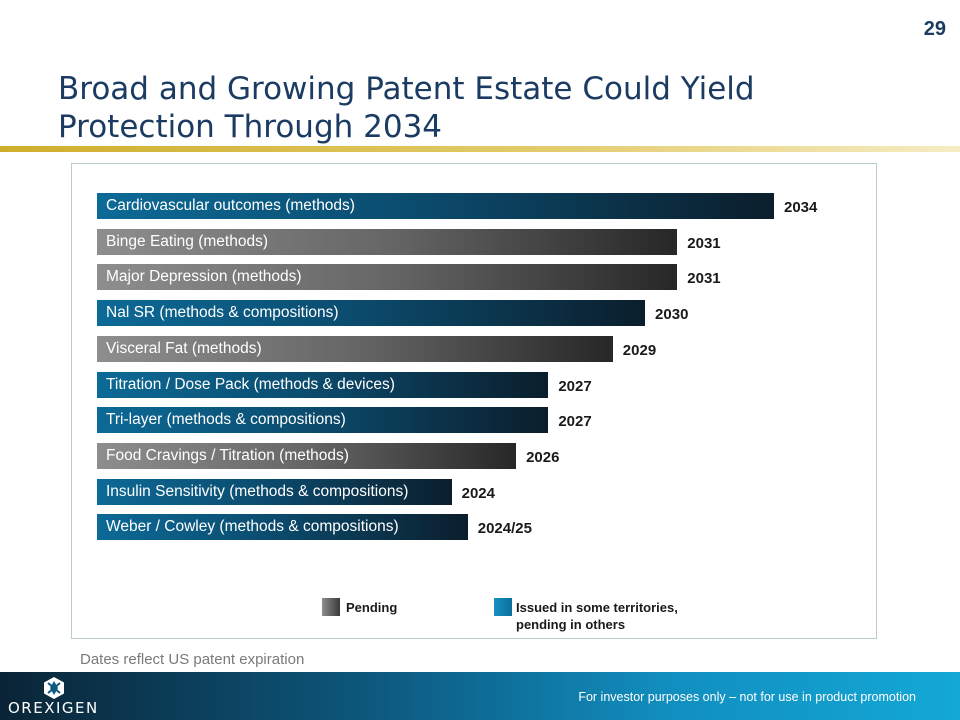  What do you see at coordinates (503, 607) in the screenshot?
I see `legend-swatch-issued` at bounding box center [503, 607].